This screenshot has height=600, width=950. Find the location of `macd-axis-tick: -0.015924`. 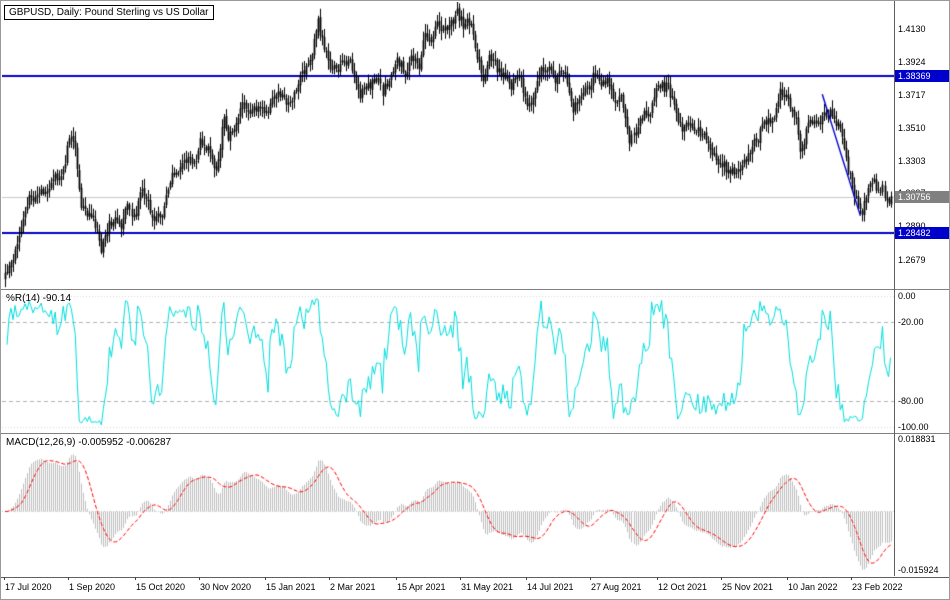

macd-axis-tick: -0.015924 is located at coordinates (918, 570).